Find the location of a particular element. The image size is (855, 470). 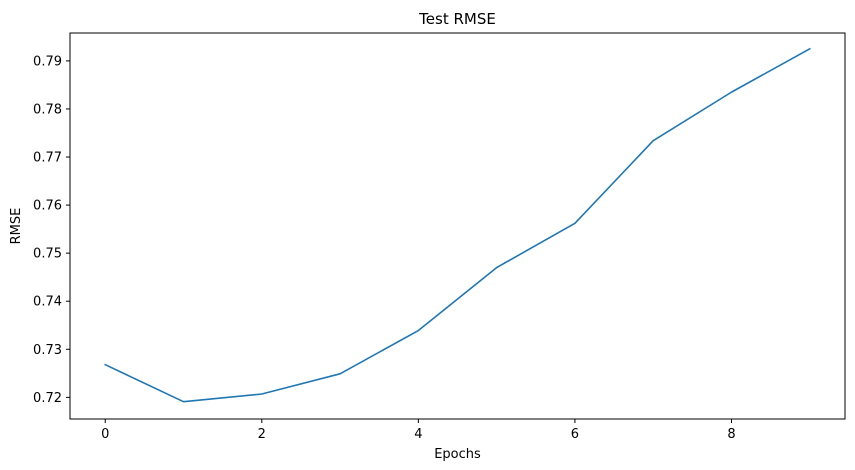

x-tick-label: 2 is located at coordinates (262, 434).